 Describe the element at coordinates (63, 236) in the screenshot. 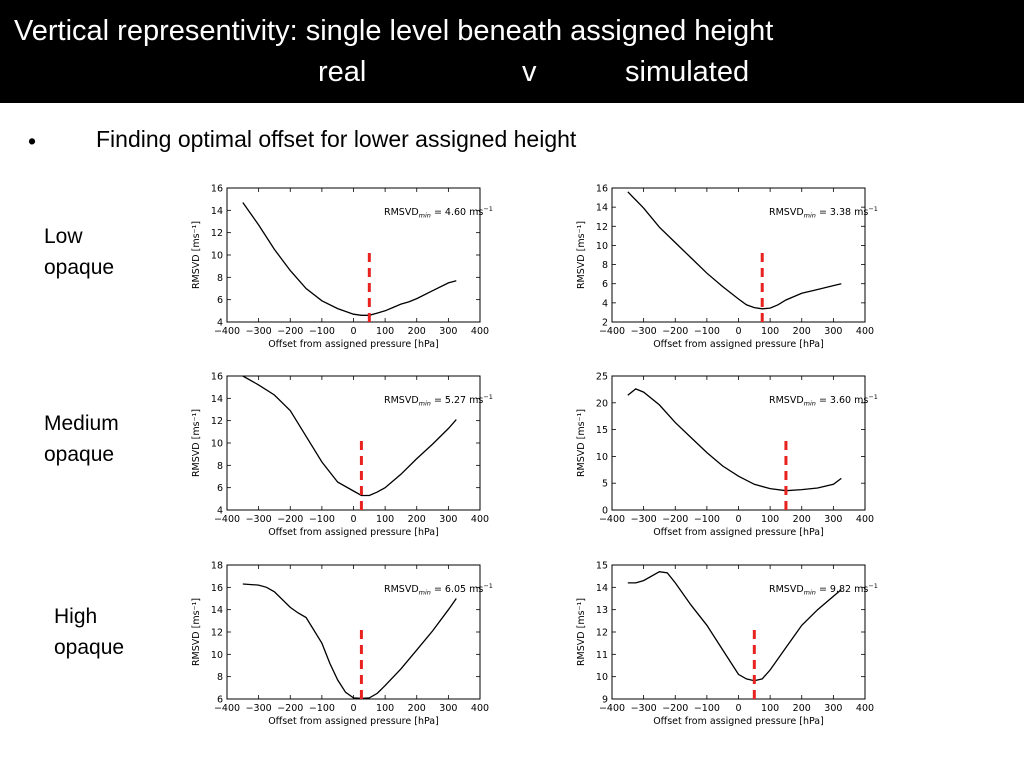

I see `row-label-line: Low` at that location.